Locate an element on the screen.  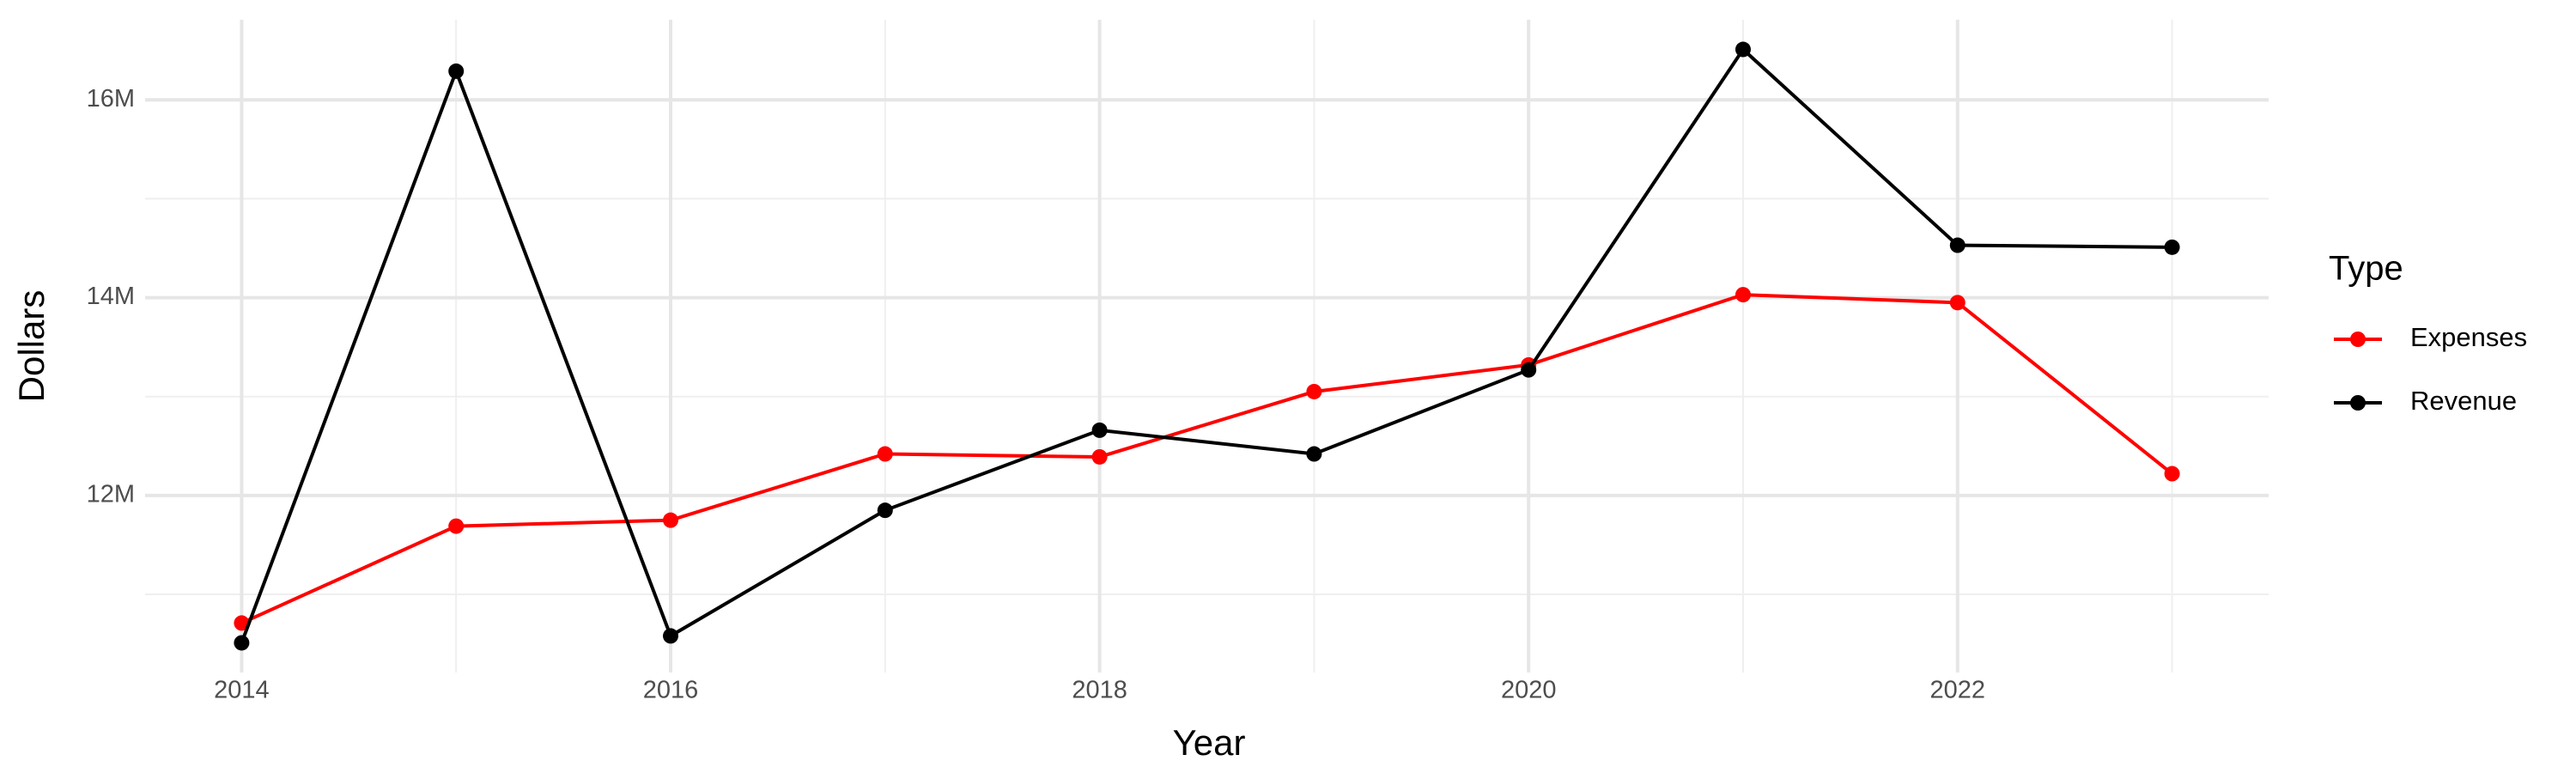
y-tick-label: 12M is located at coordinates (111, 494).